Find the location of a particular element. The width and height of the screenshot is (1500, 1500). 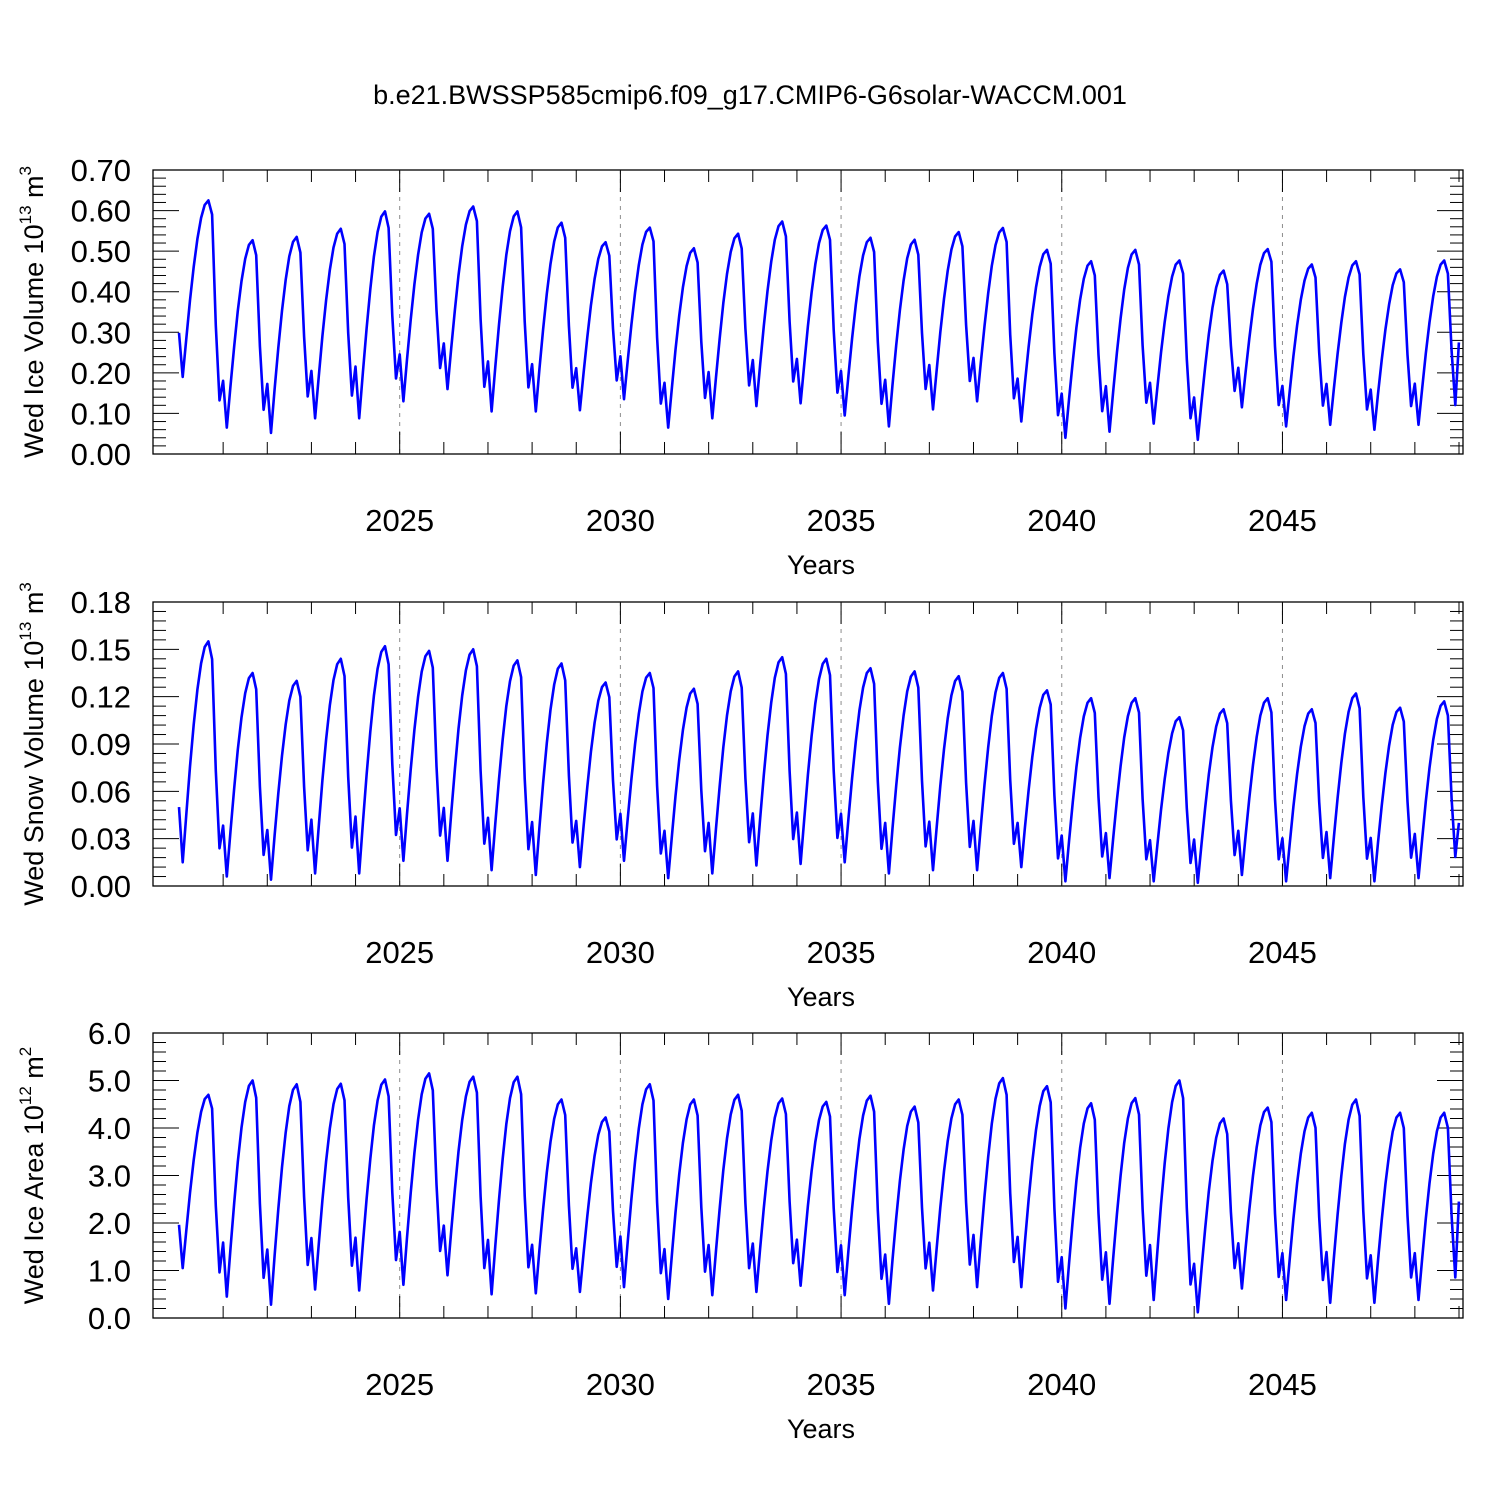

y-tick-label: 2.0 is located at coordinates (109, 1223).